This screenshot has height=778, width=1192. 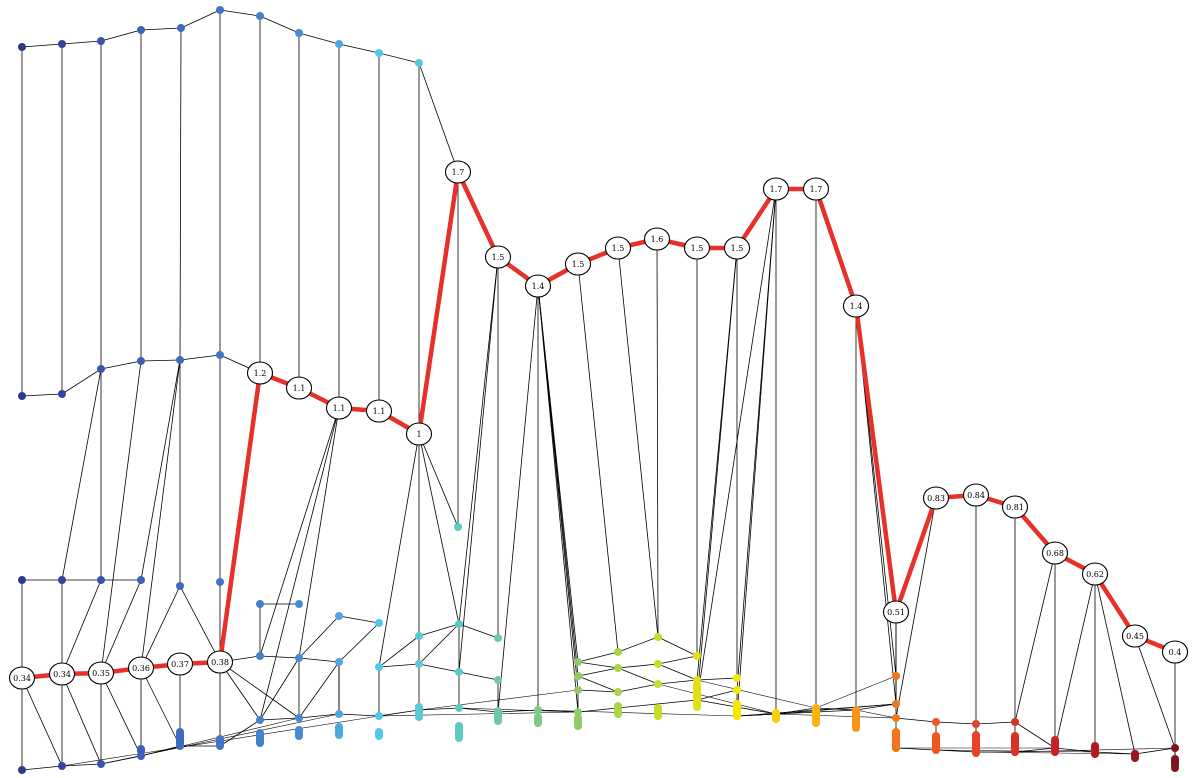 What do you see at coordinates (976, 495) in the screenshot?
I see `path-node-label: 0.84` at bounding box center [976, 495].